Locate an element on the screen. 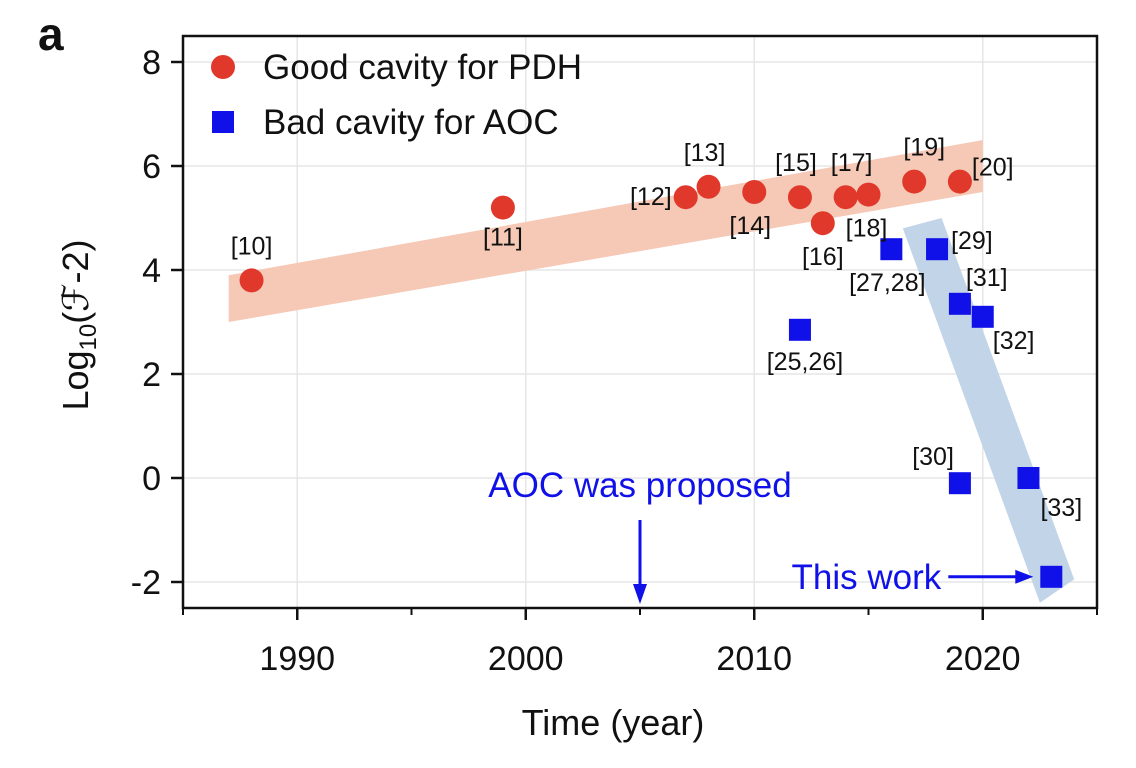 This screenshot has width=1136, height=768. reference-label: [20] is located at coordinates (993, 168).